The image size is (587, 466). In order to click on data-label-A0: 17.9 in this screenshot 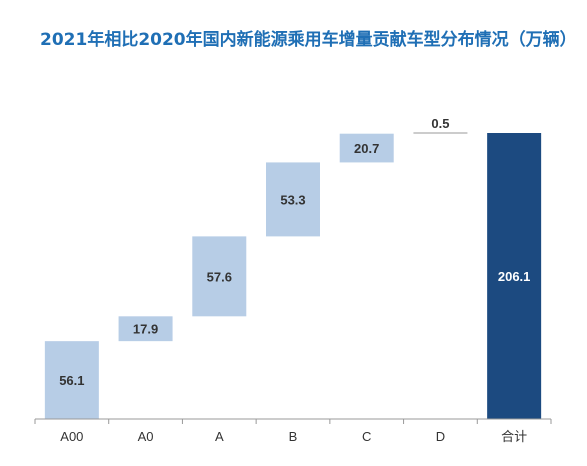, I will do `click(145, 329)`.